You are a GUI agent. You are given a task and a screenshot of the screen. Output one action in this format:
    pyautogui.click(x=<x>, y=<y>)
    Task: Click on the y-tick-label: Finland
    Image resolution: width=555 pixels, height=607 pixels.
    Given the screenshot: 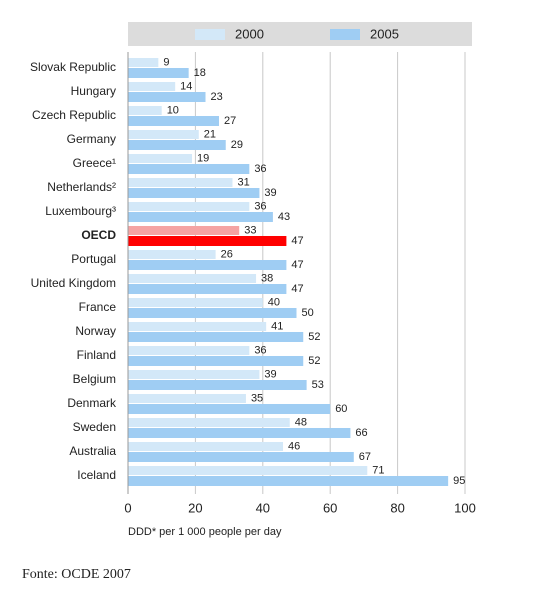 What is the action you would take?
    pyautogui.click(x=96, y=355)
    